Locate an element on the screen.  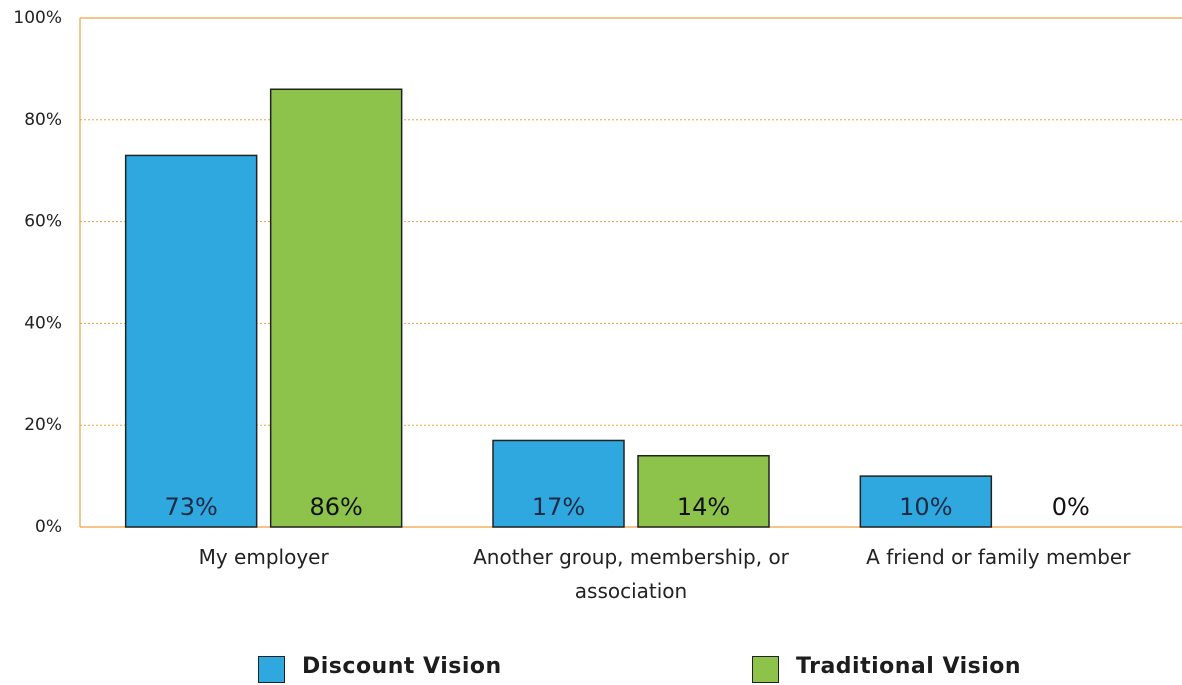
value-label: 73% is located at coordinates (190, 507).